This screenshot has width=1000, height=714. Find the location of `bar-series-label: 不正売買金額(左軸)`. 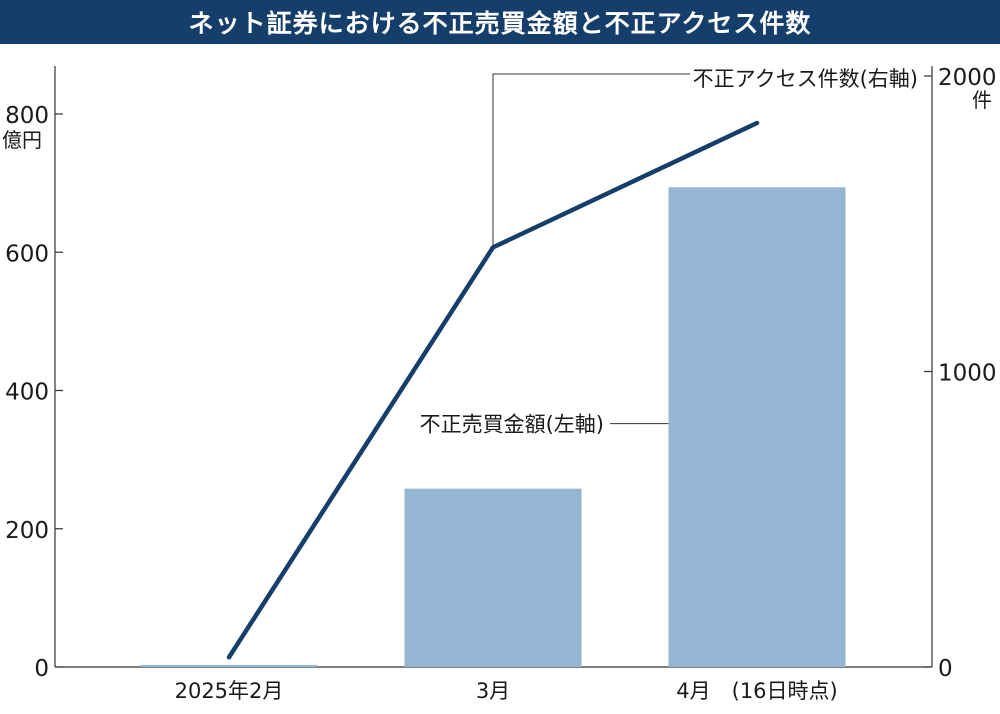

bar-series-label: 不正売買金額(左軸) is located at coordinates (512, 425).